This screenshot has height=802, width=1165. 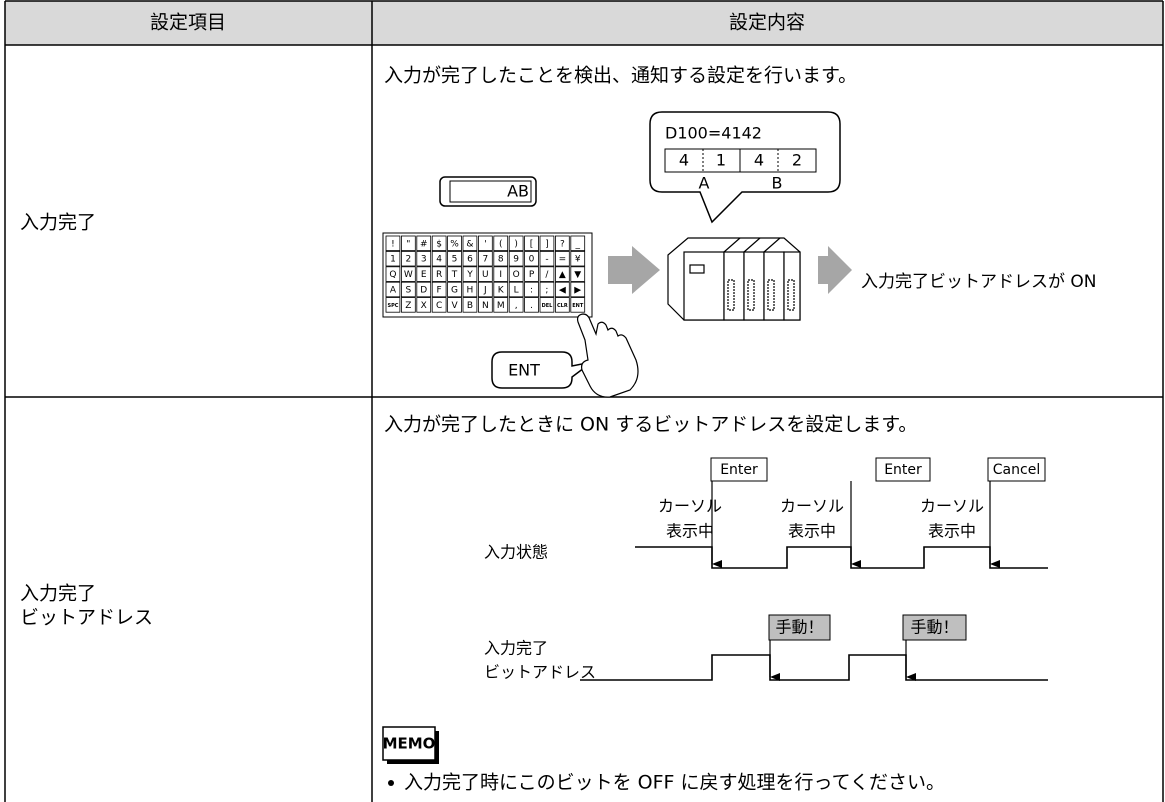 I want to click on key-label: /, so click(x=547, y=275).